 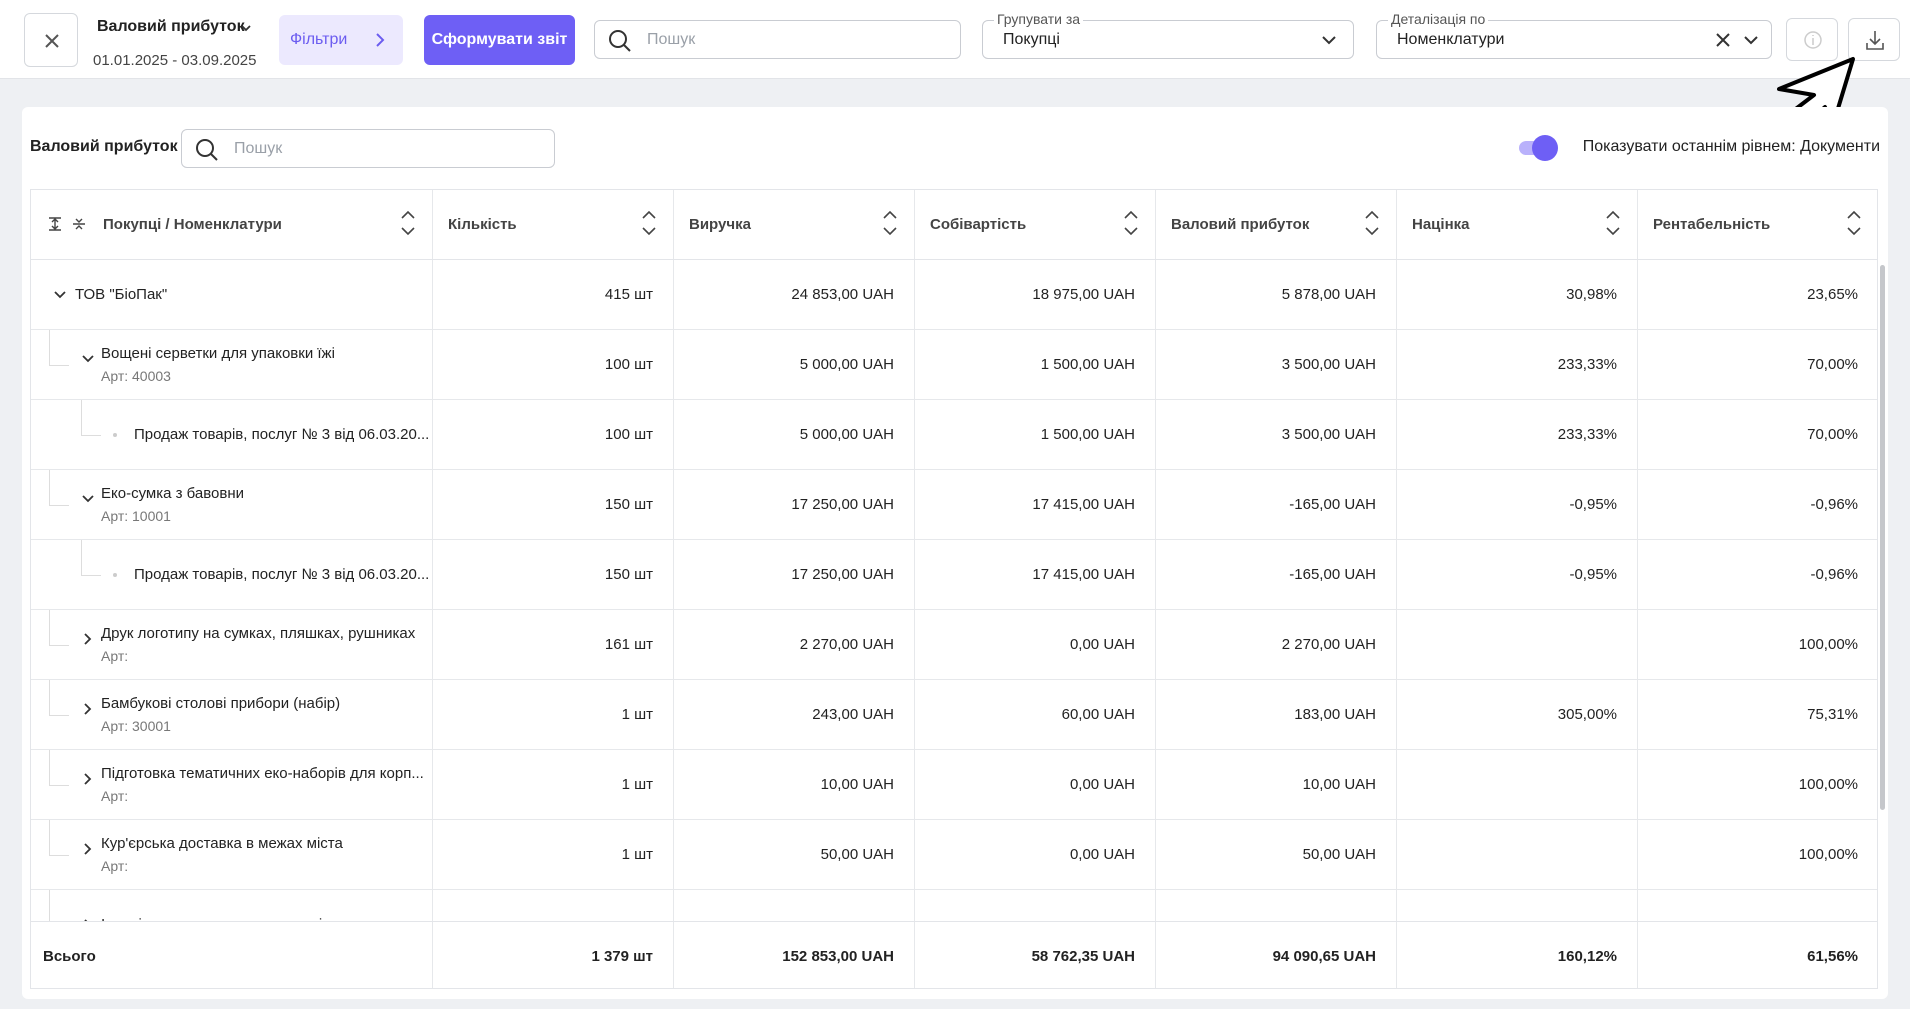 I want to click on info-icon, so click(x=1813, y=40).